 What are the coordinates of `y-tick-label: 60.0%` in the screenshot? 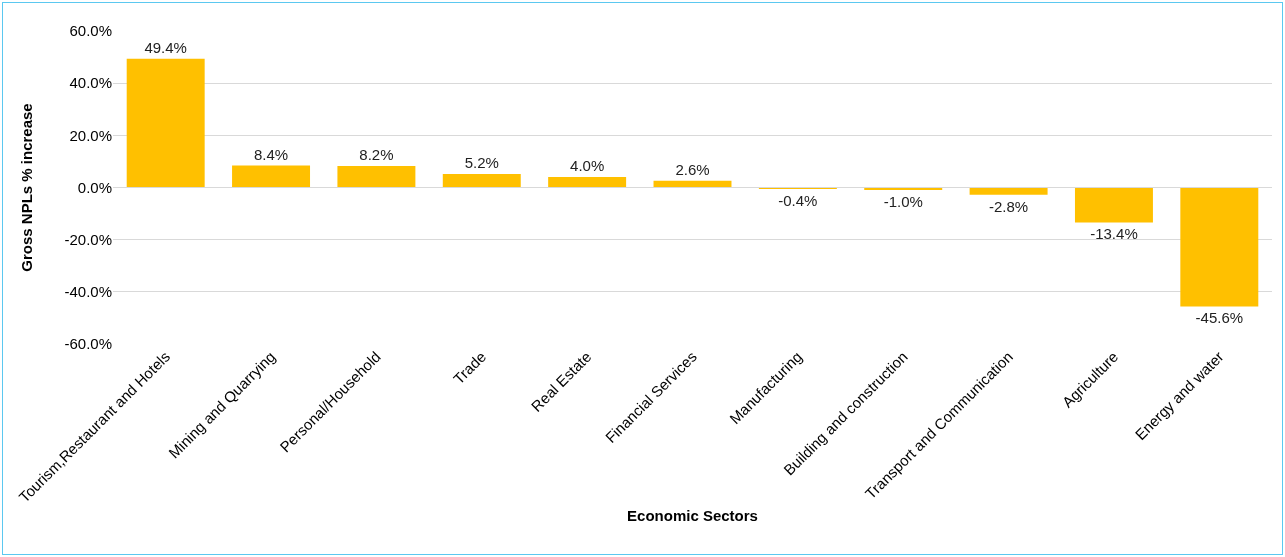 It's located at (90, 31).